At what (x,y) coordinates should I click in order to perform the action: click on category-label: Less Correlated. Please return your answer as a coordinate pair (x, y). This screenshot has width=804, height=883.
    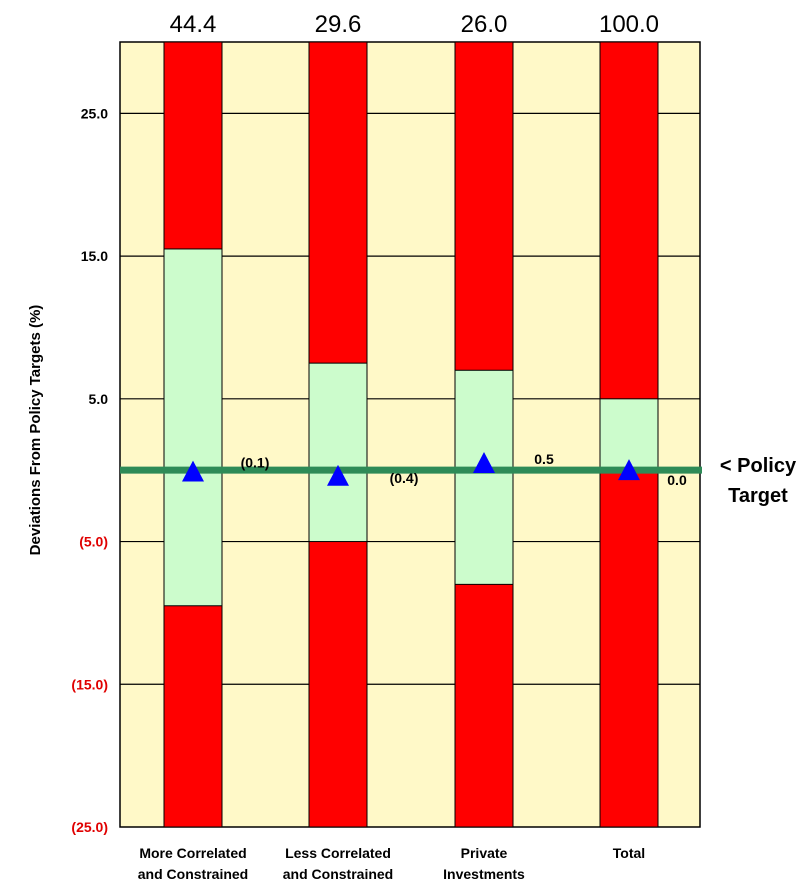
    Looking at the image, I should click on (338, 853).